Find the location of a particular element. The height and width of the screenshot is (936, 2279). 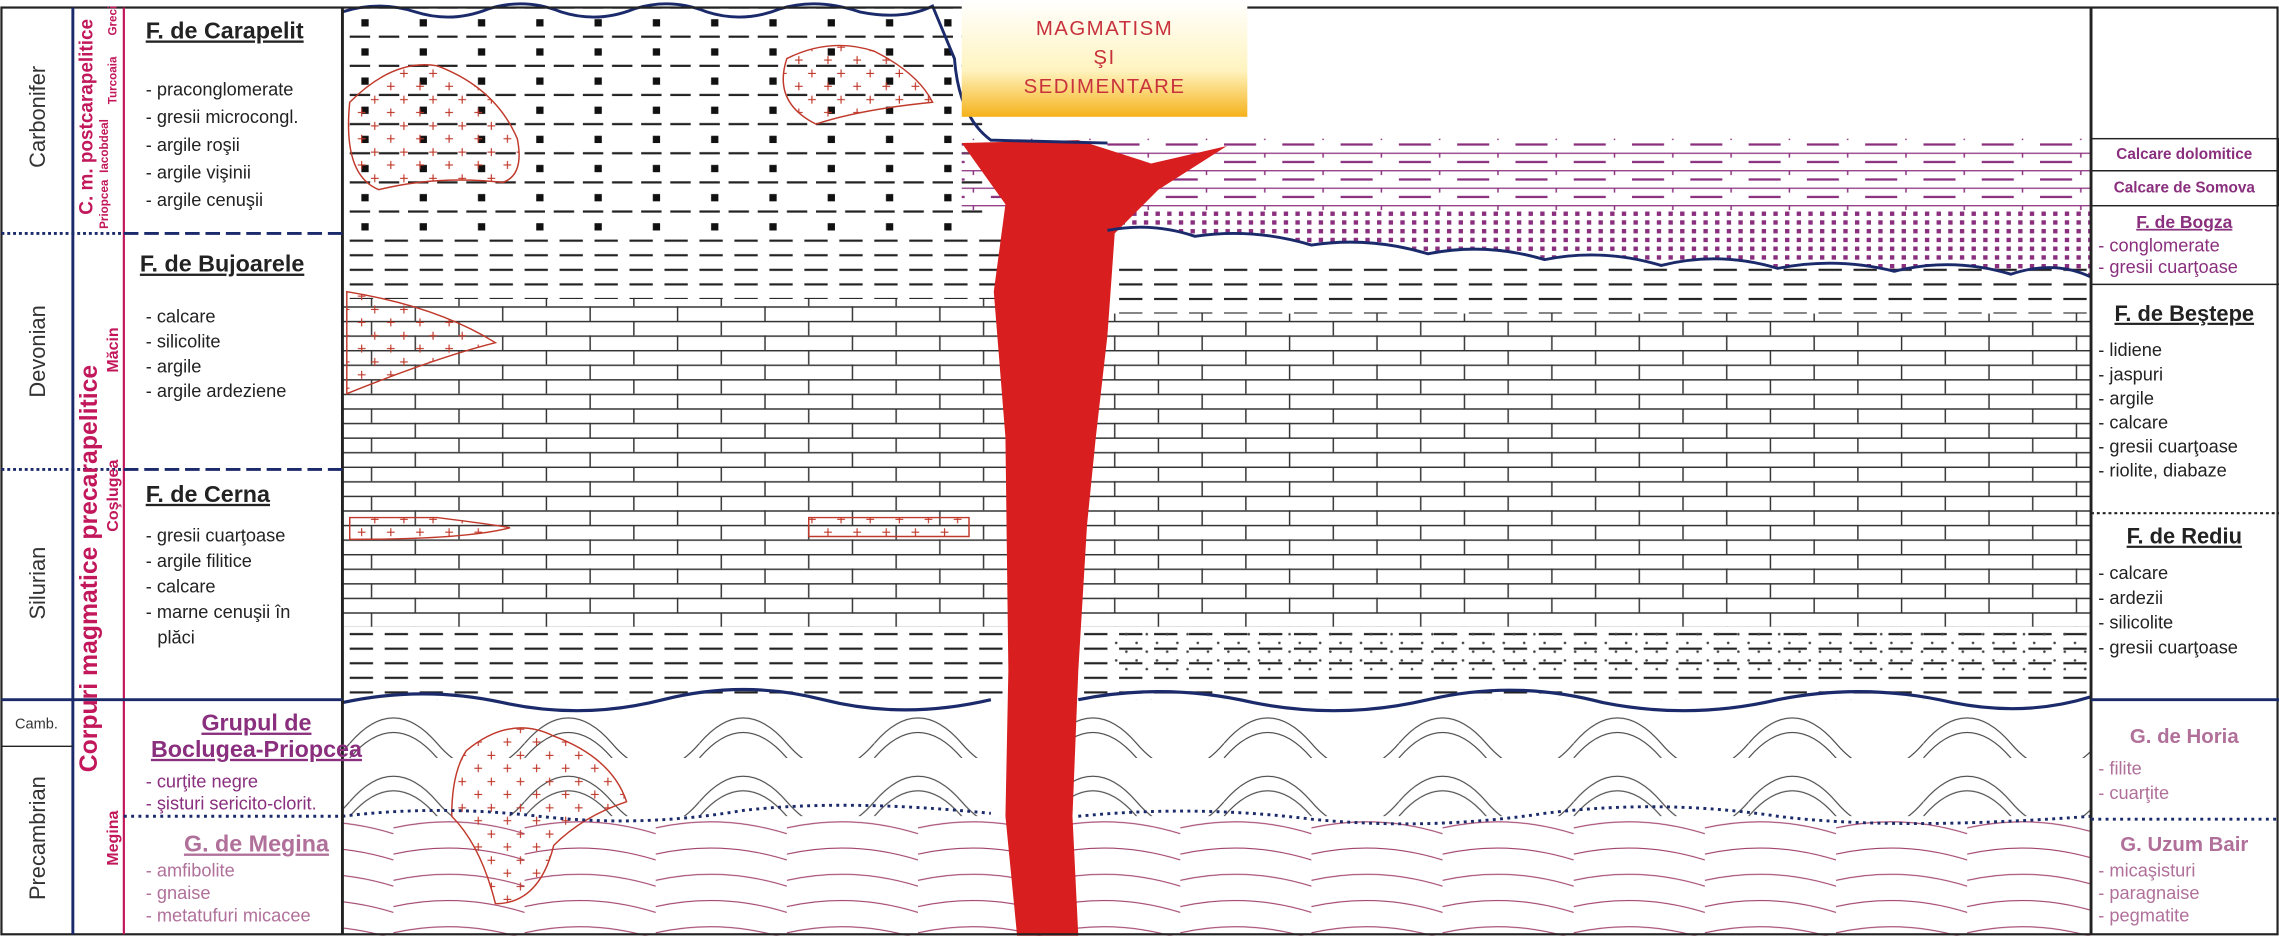

lithology: - amfibolite is located at coordinates (190, 870).